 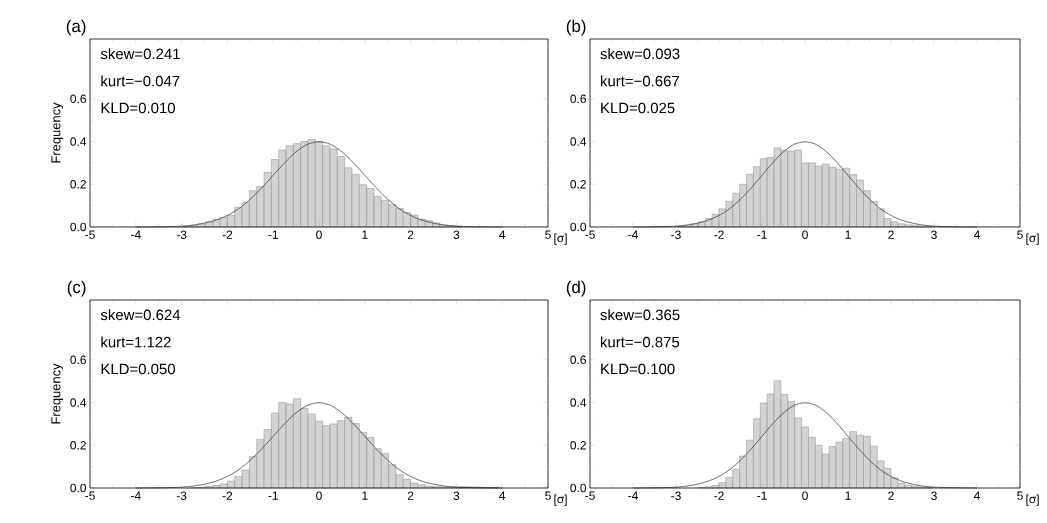 What do you see at coordinates (76, 288) in the screenshot?
I see `chart-title: (c)` at bounding box center [76, 288].